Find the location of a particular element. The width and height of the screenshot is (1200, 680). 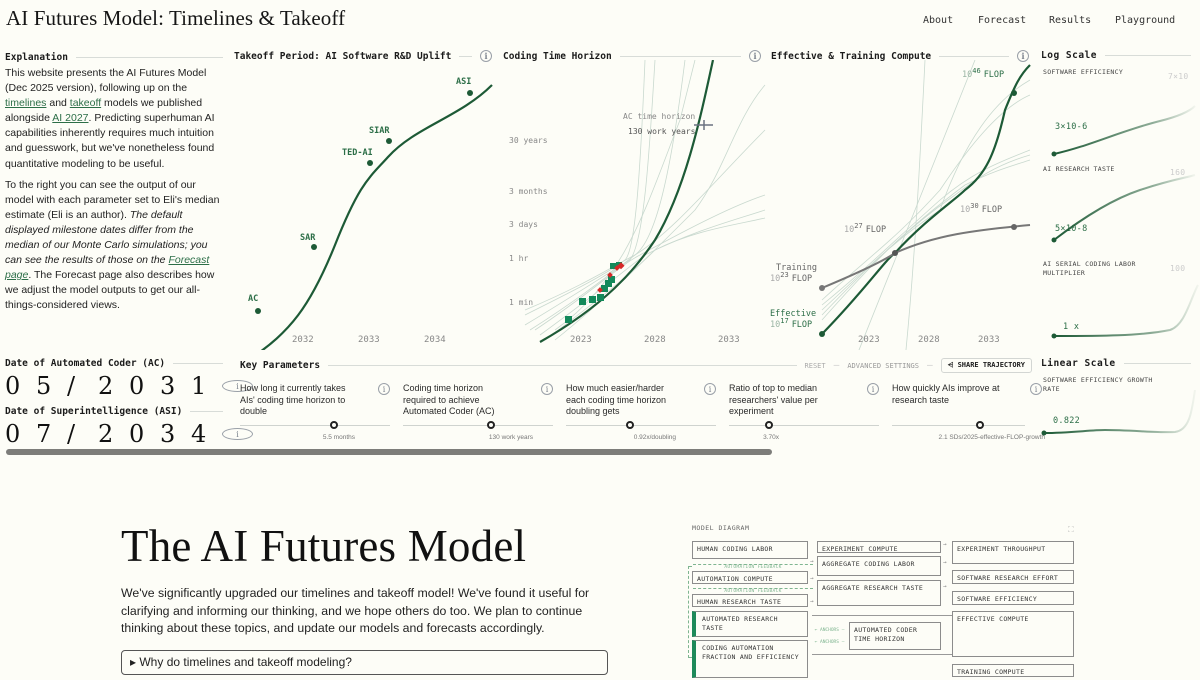

asi-date-value: 0 7/2 0 3 4 i is located at coordinates (129, 434).